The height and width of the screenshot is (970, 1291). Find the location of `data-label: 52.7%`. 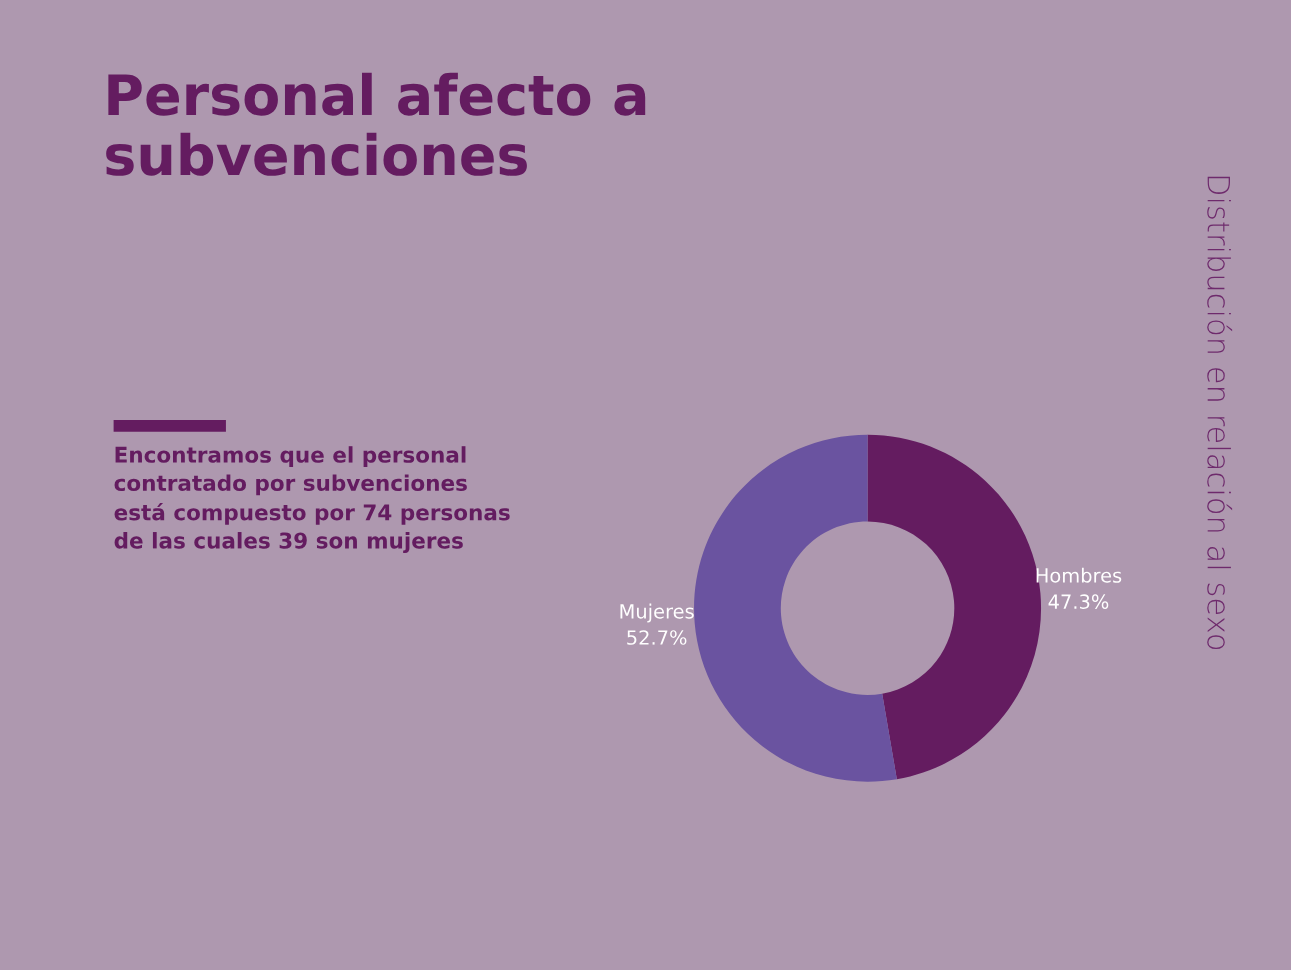

data-label: 52.7% is located at coordinates (657, 637).